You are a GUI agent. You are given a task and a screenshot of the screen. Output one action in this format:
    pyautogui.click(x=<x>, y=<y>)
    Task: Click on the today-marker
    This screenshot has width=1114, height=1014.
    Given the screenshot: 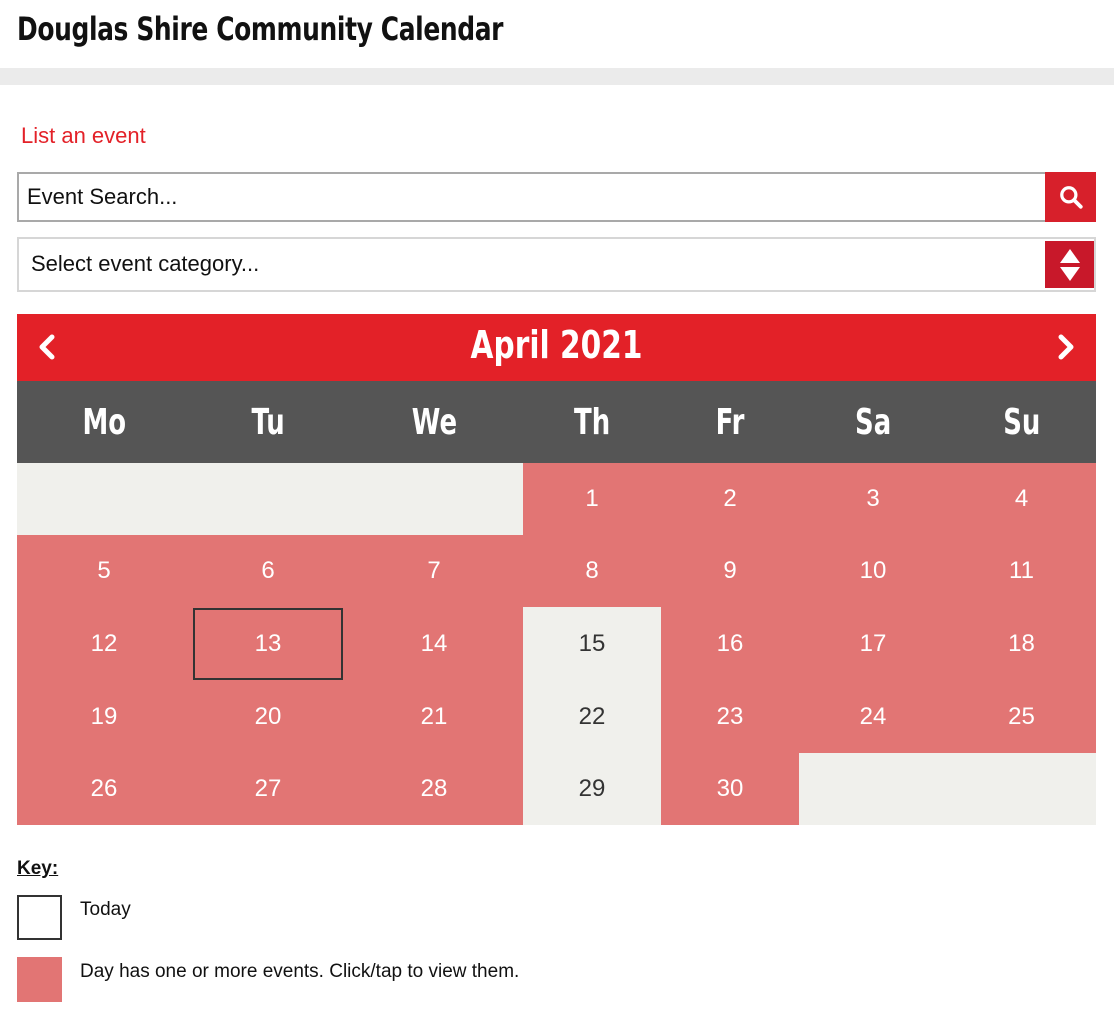 What is the action you would take?
    pyautogui.click(x=268, y=644)
    